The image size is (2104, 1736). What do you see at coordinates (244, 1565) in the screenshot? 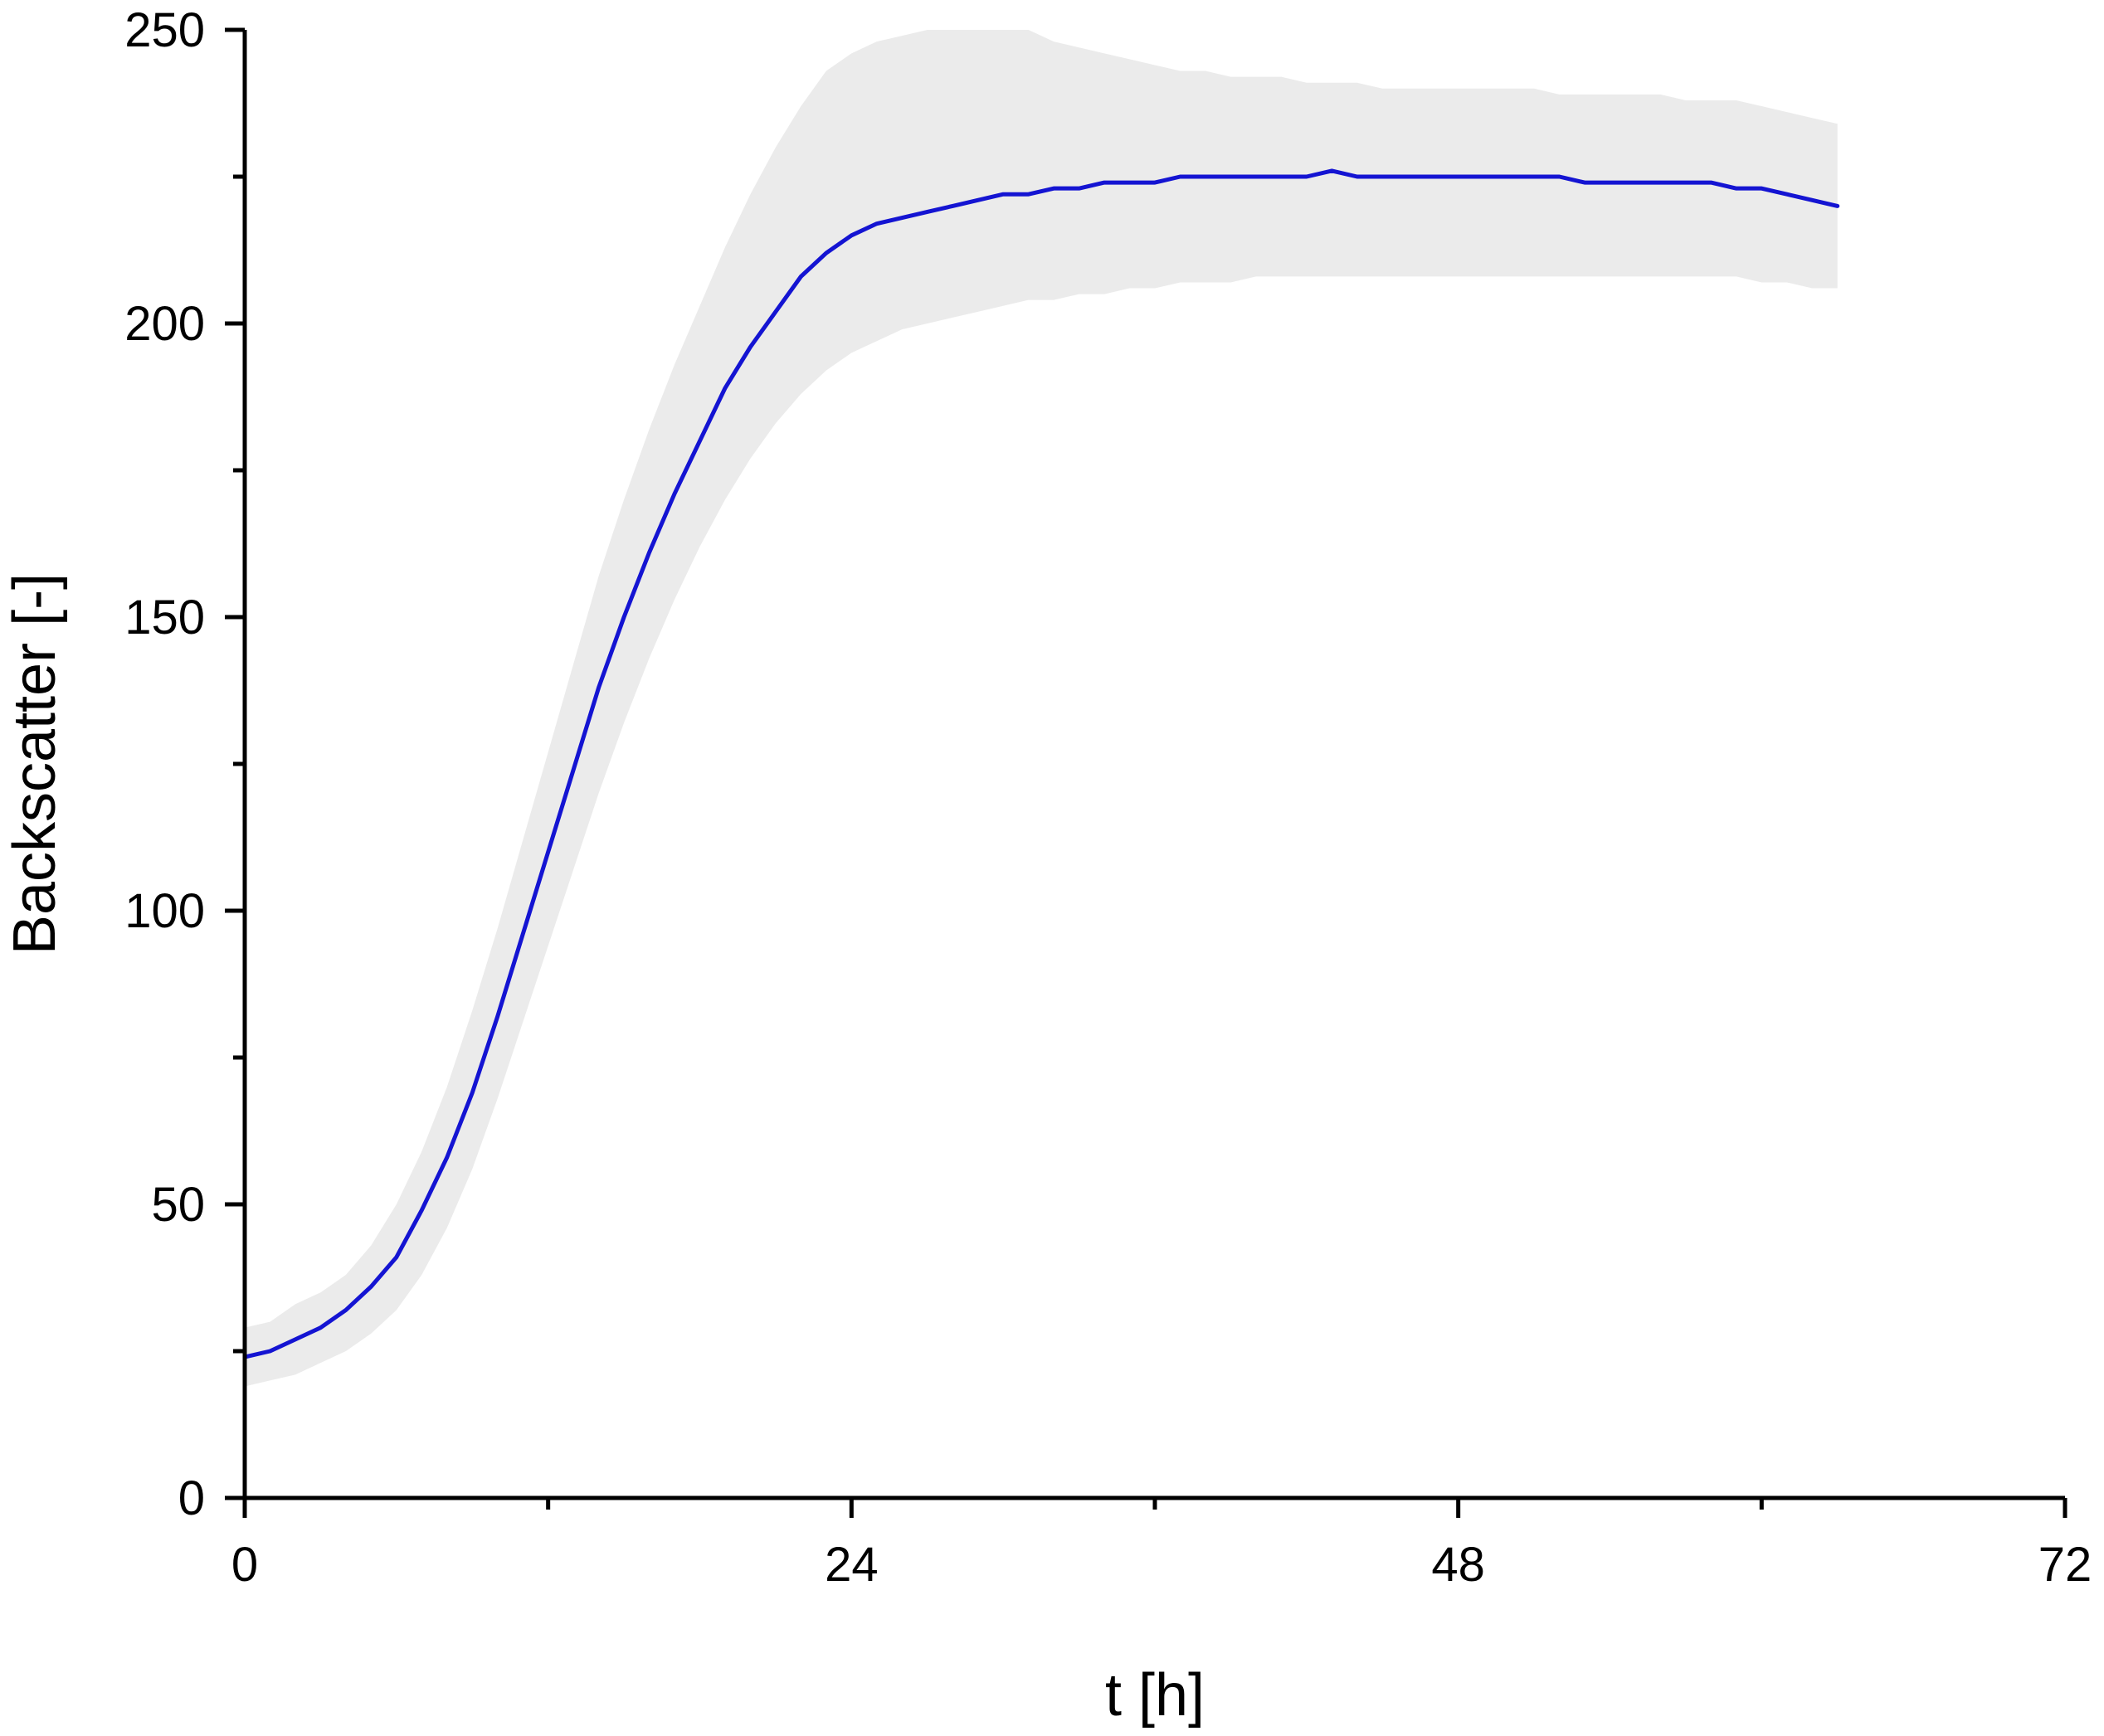
I see `x-tick-label: 0` at bounding box center [244, 1565].